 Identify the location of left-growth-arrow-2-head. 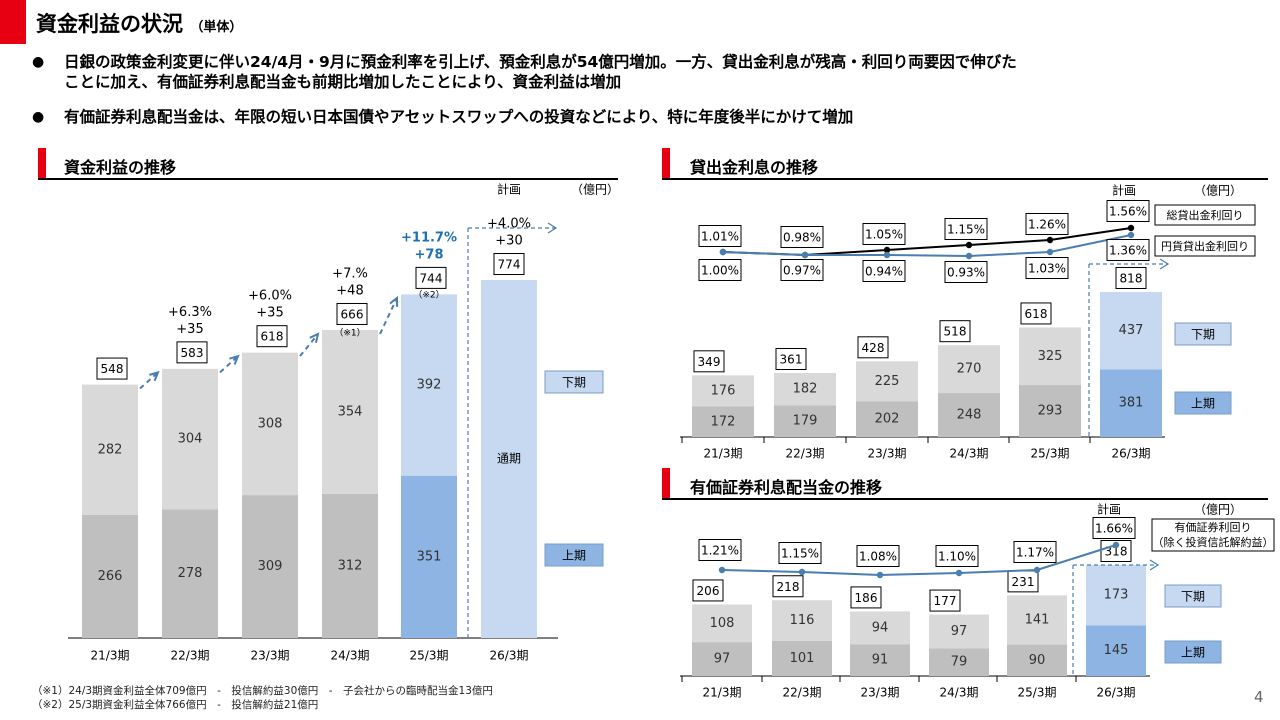
(234, 359).